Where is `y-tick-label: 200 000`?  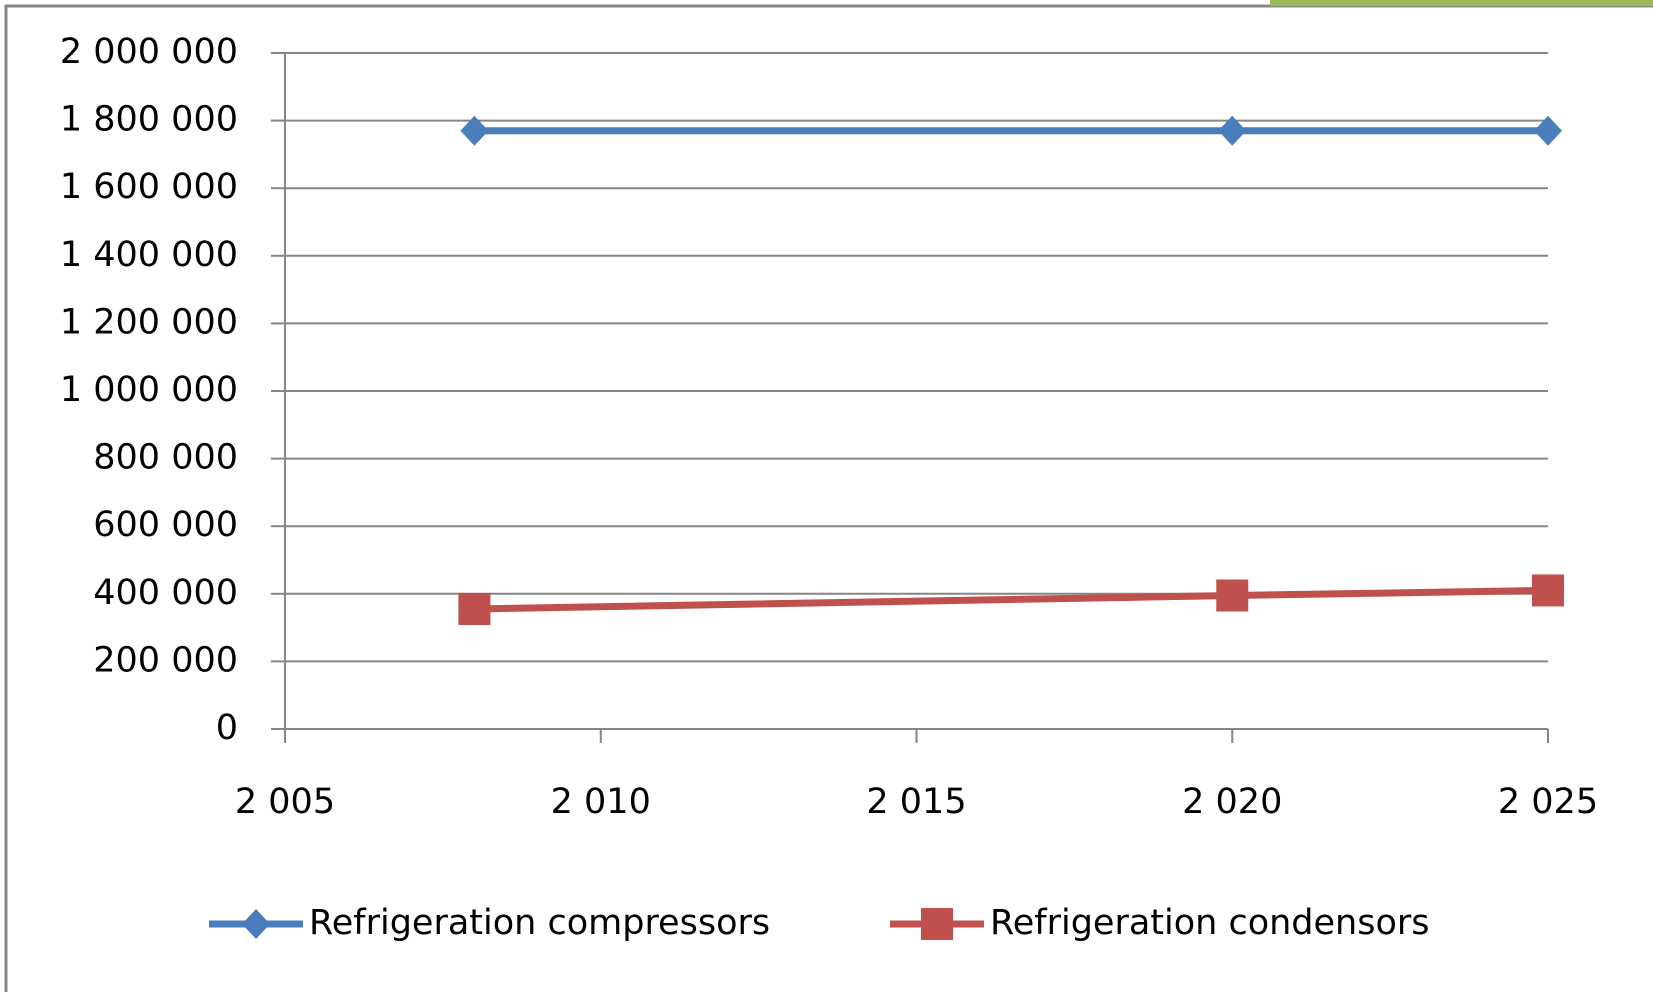 y-tick-label: 200 000 is located at coordinates (165, 660).